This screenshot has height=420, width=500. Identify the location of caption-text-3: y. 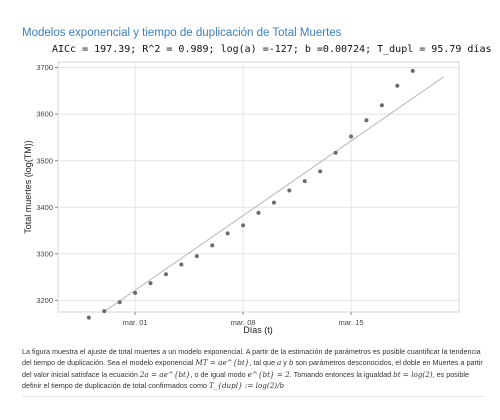
(285, 363).